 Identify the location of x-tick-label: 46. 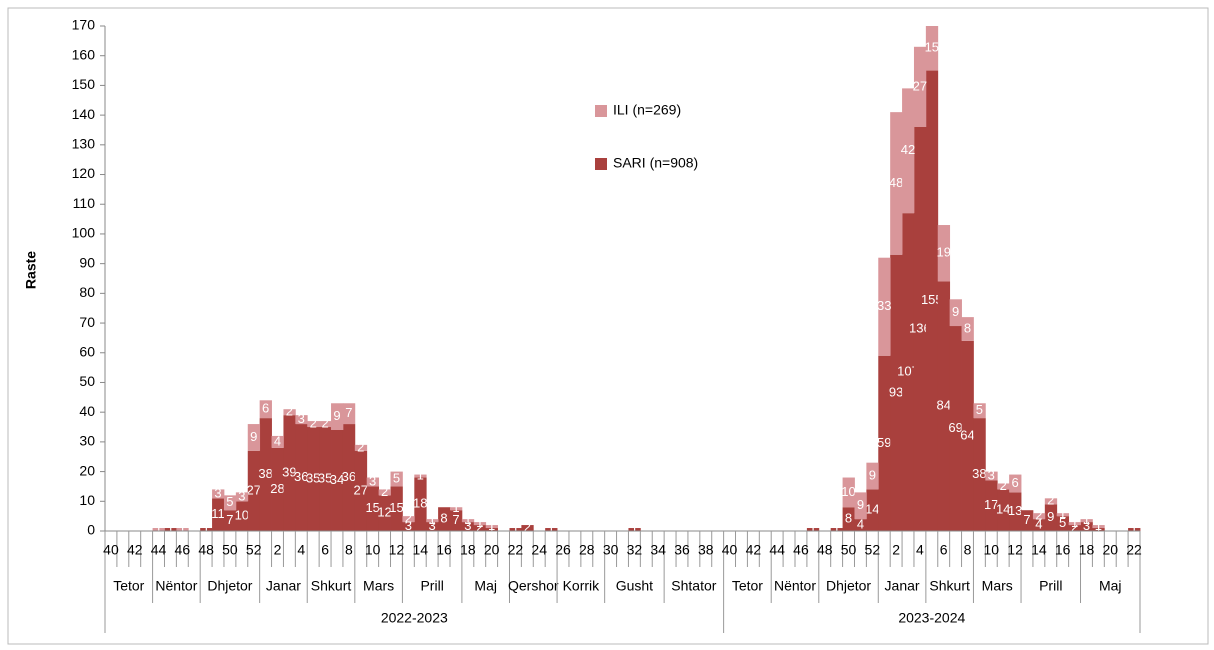
(183, 550).